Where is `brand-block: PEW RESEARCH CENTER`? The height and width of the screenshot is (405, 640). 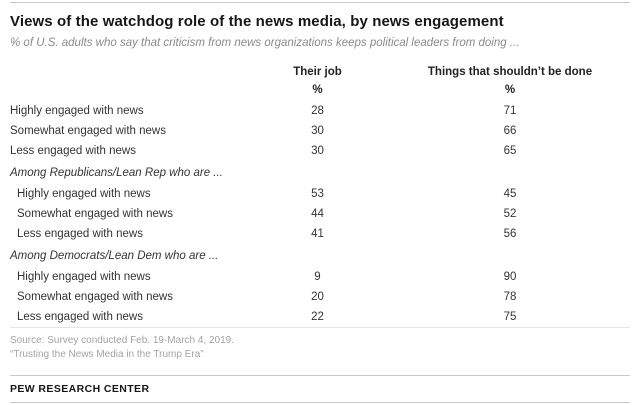 brand-block: PEW RESEARCH CENTER is located at coordinates (320, 389).